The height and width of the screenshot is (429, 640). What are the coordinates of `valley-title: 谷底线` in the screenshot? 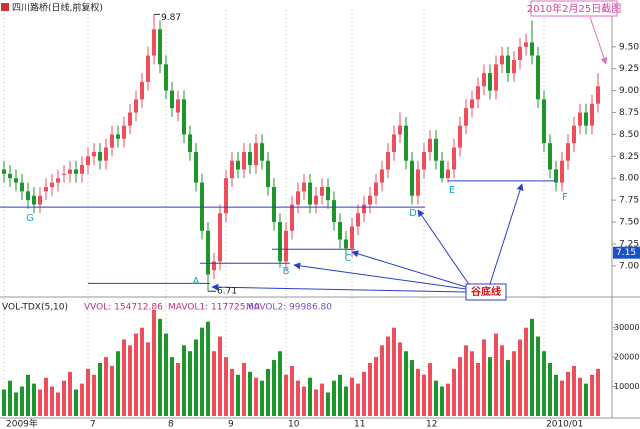 It's located at (486, 291).